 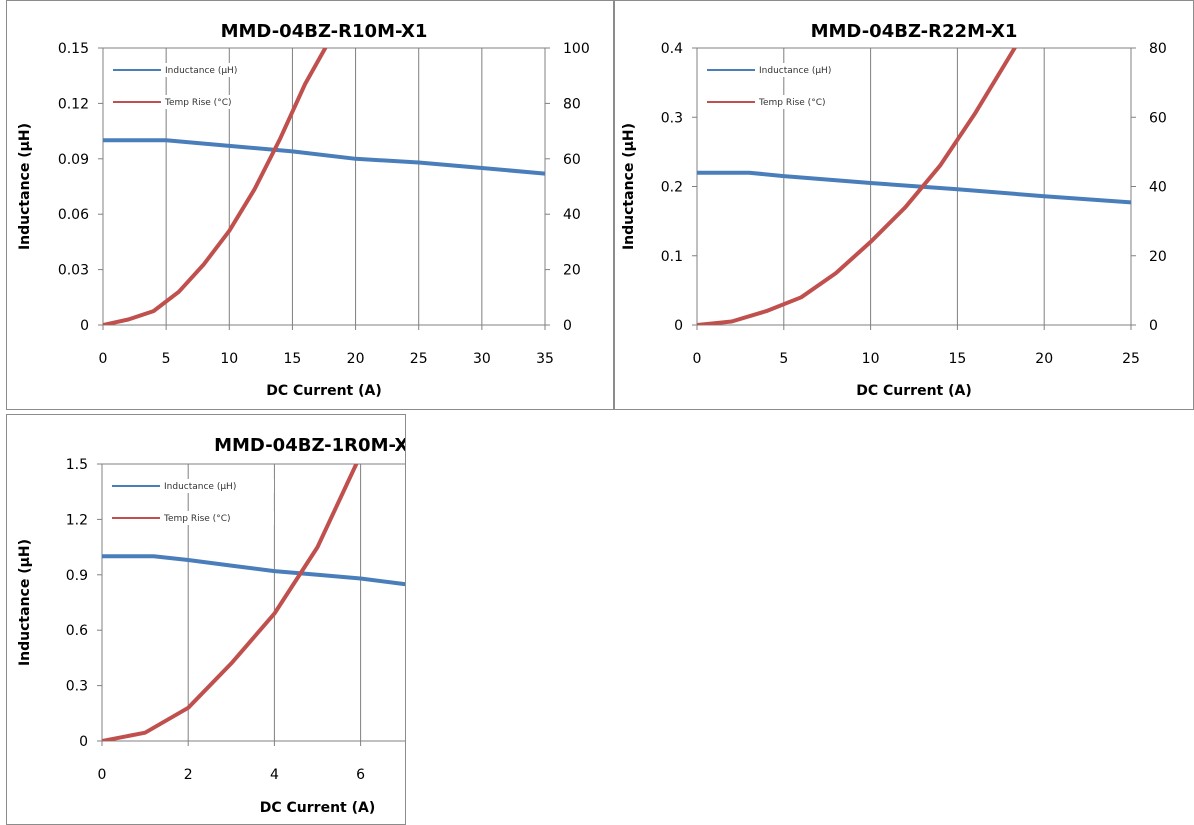 What do you see at coordinates (188, 775) in the screenshot?
I see `x-tick-label: 2` at bounding box center [188, 775].